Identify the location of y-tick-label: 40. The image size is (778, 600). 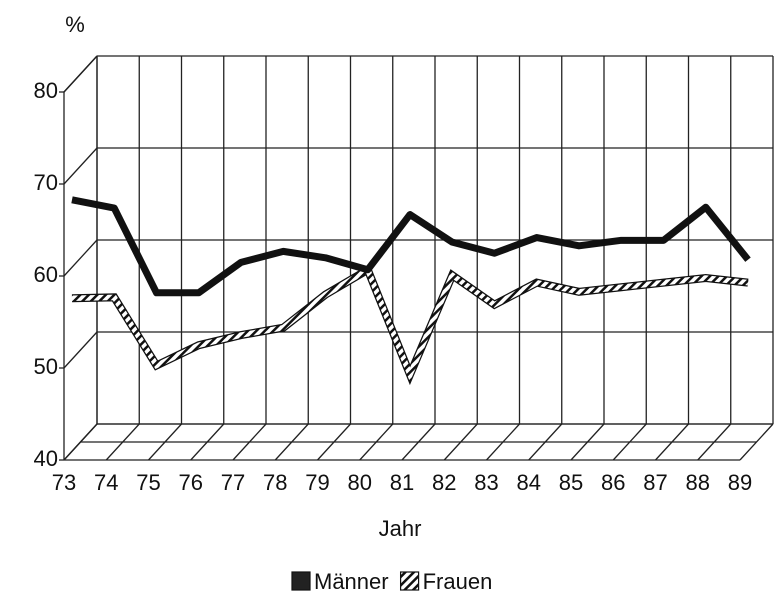
(46, 458).